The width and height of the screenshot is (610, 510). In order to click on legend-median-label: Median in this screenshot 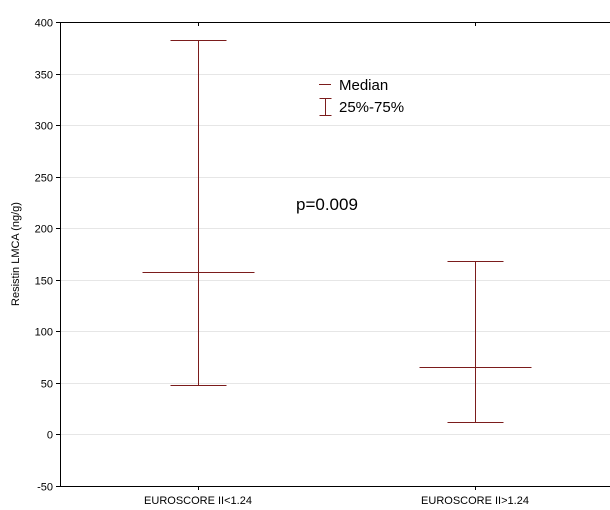, I will do `click(363, 85)`.